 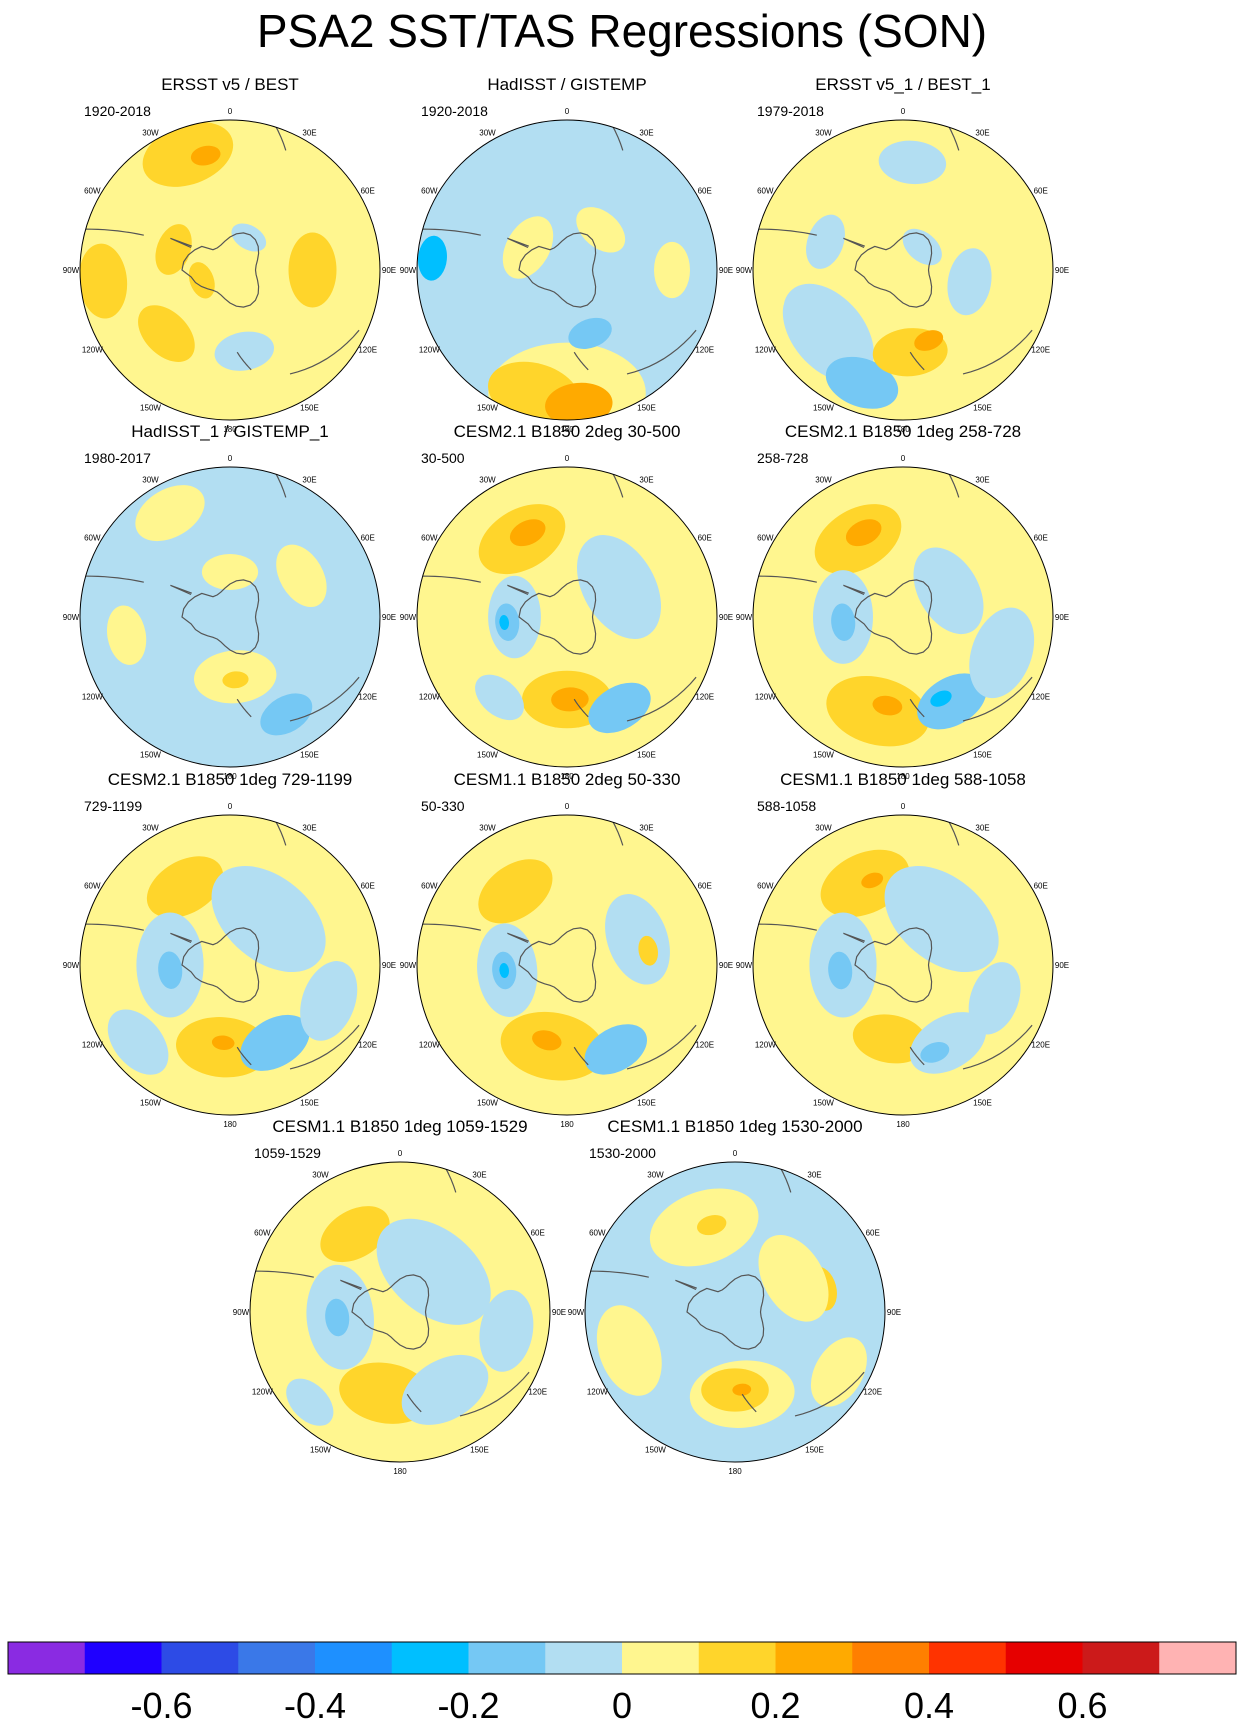 What do you see at coordinates (443, 458) in the screenshot?
I see `panel-period: 30-500` at bounding box center [443, 458].